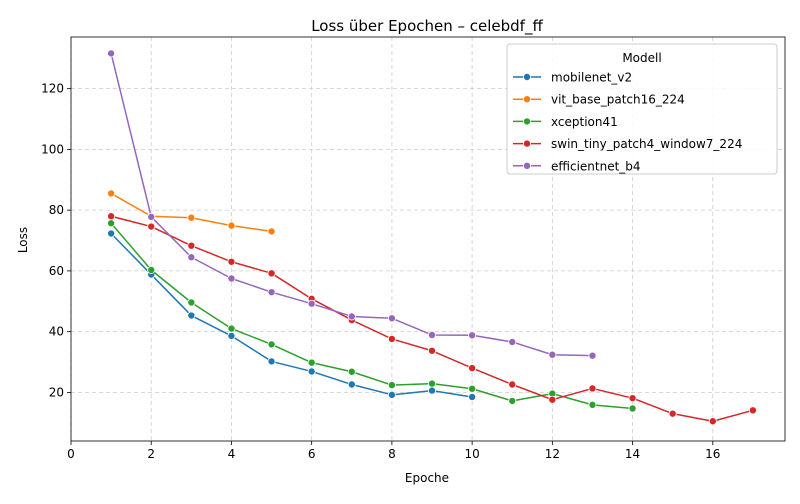 This screenshot has height=504, width=800. I want to click on legend-item-swin-tiny-patch4-window7-224: swin_tiny_patch4_window7_224, so click(627, 144).